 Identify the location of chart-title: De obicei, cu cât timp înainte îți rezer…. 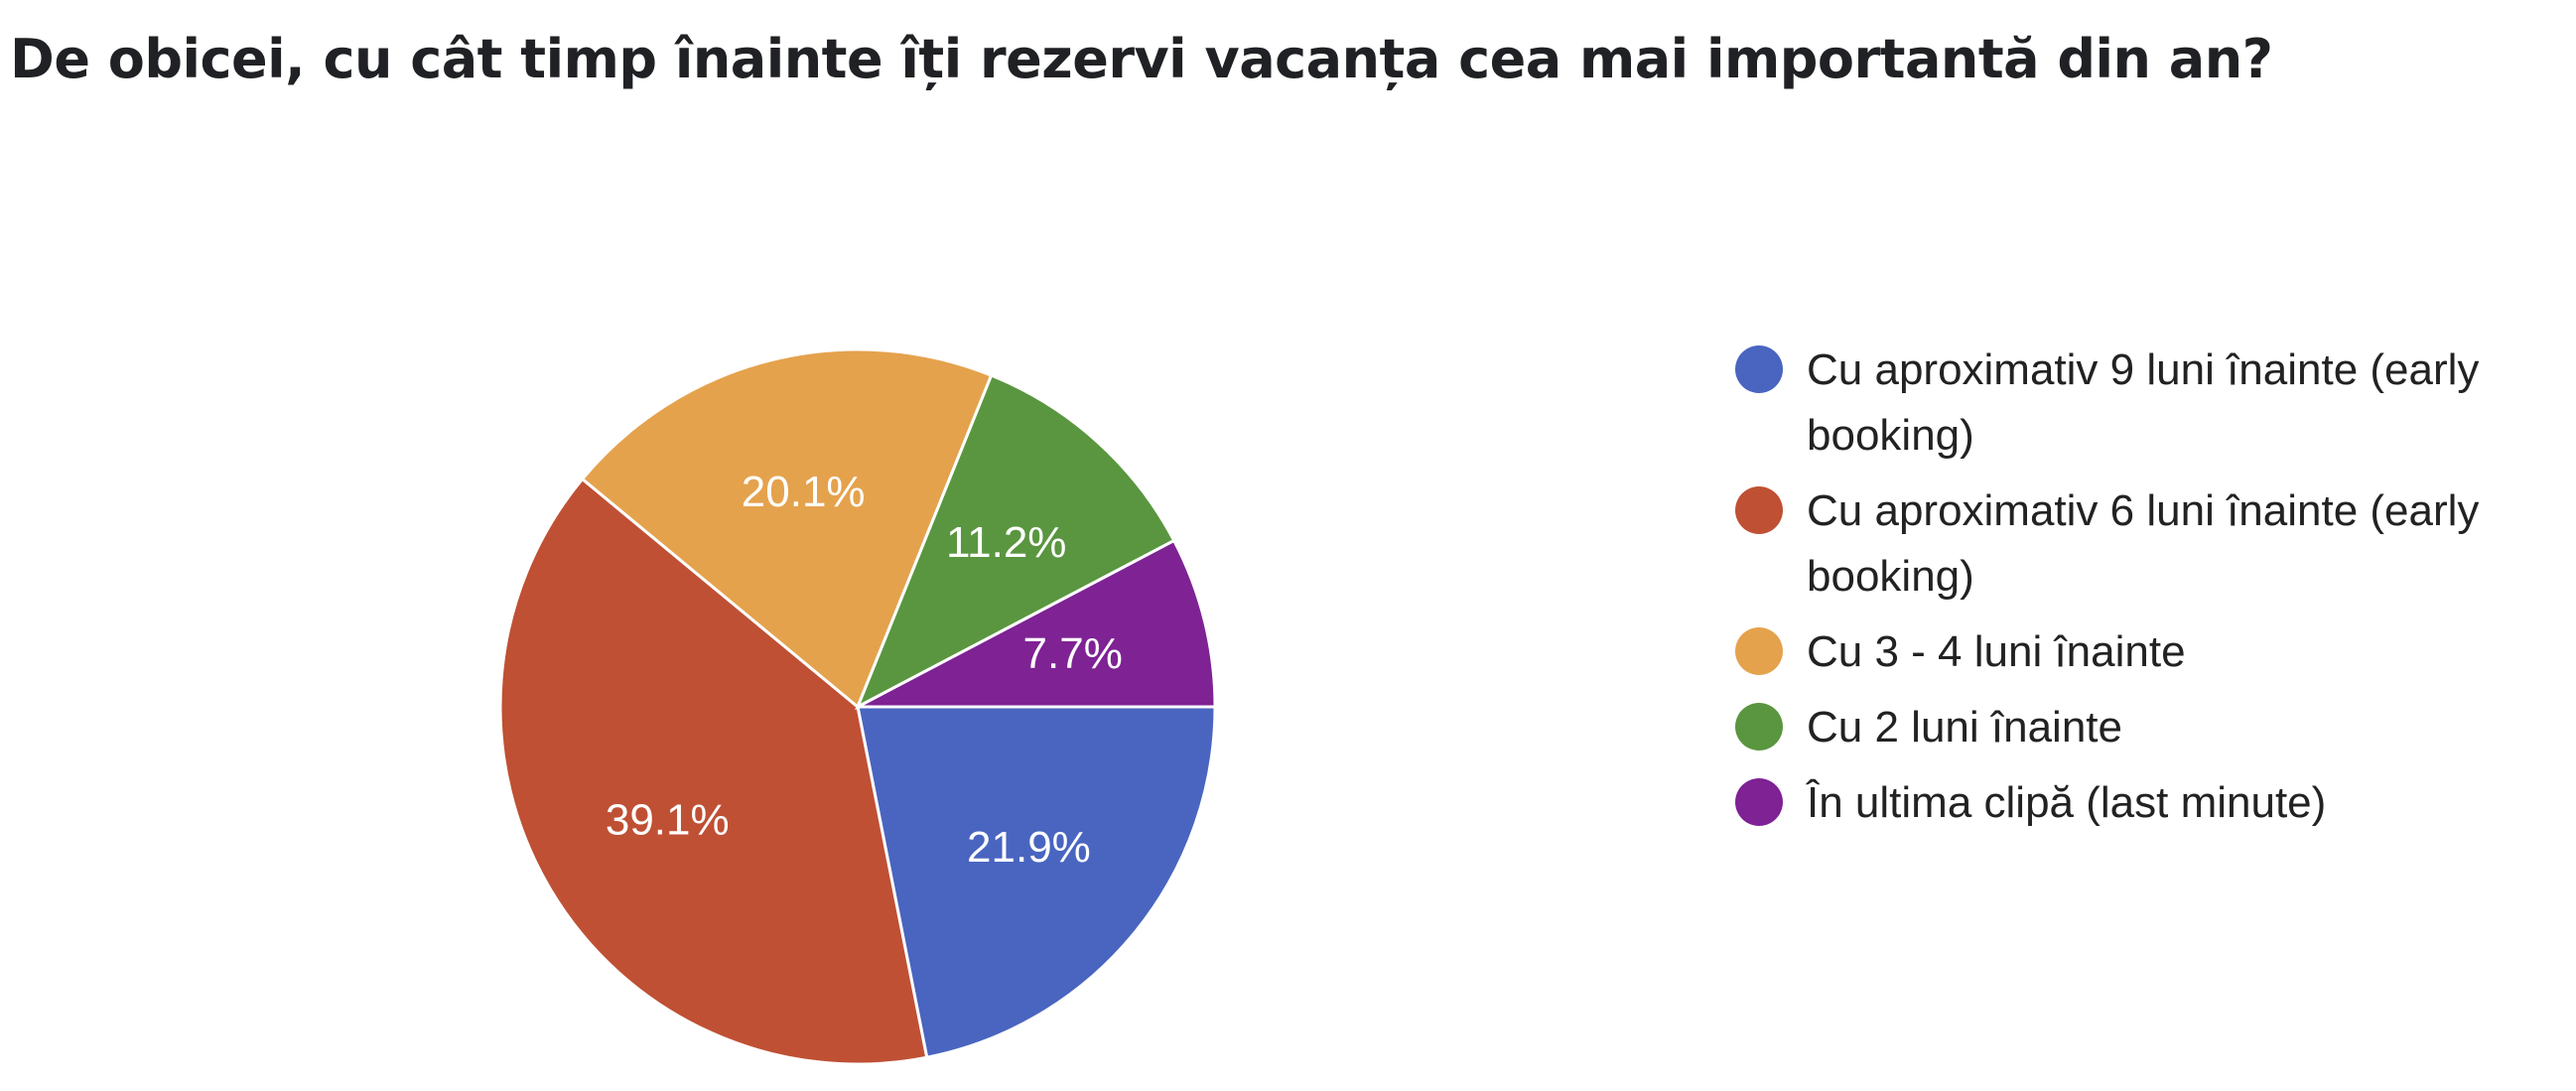
(1141, 59).